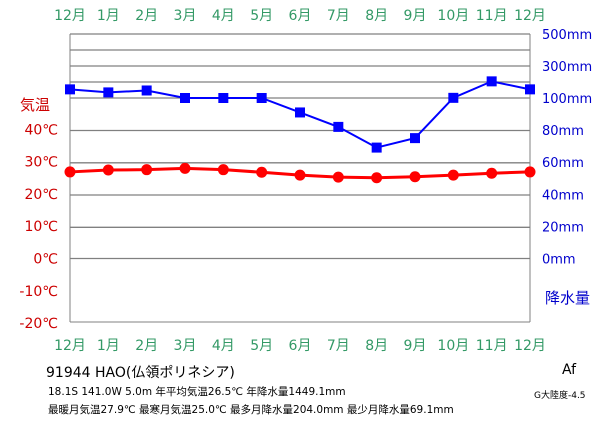  What do you see at coordinates (415, 346) in the screenshot?
I see `month-label-bottom: 9月` at bounding box center [415, 346].